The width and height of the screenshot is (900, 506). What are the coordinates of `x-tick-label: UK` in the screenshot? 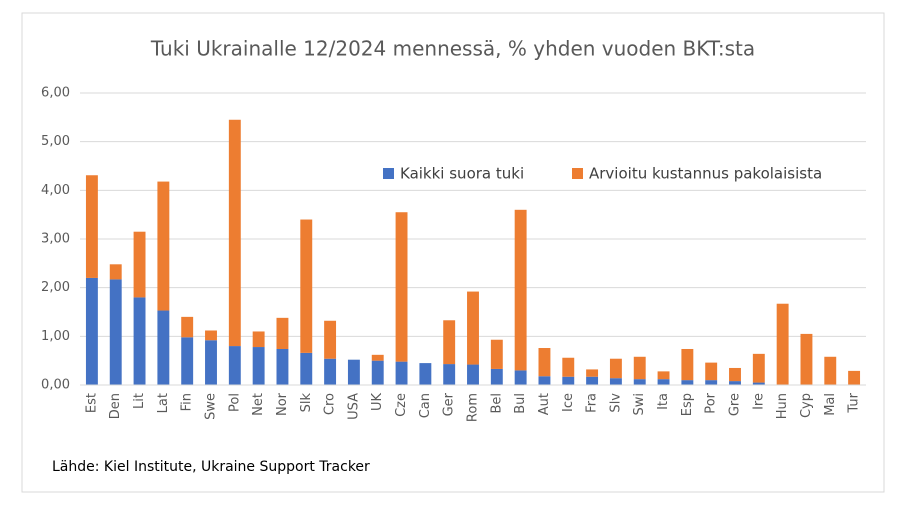 It's located at (377, 402).